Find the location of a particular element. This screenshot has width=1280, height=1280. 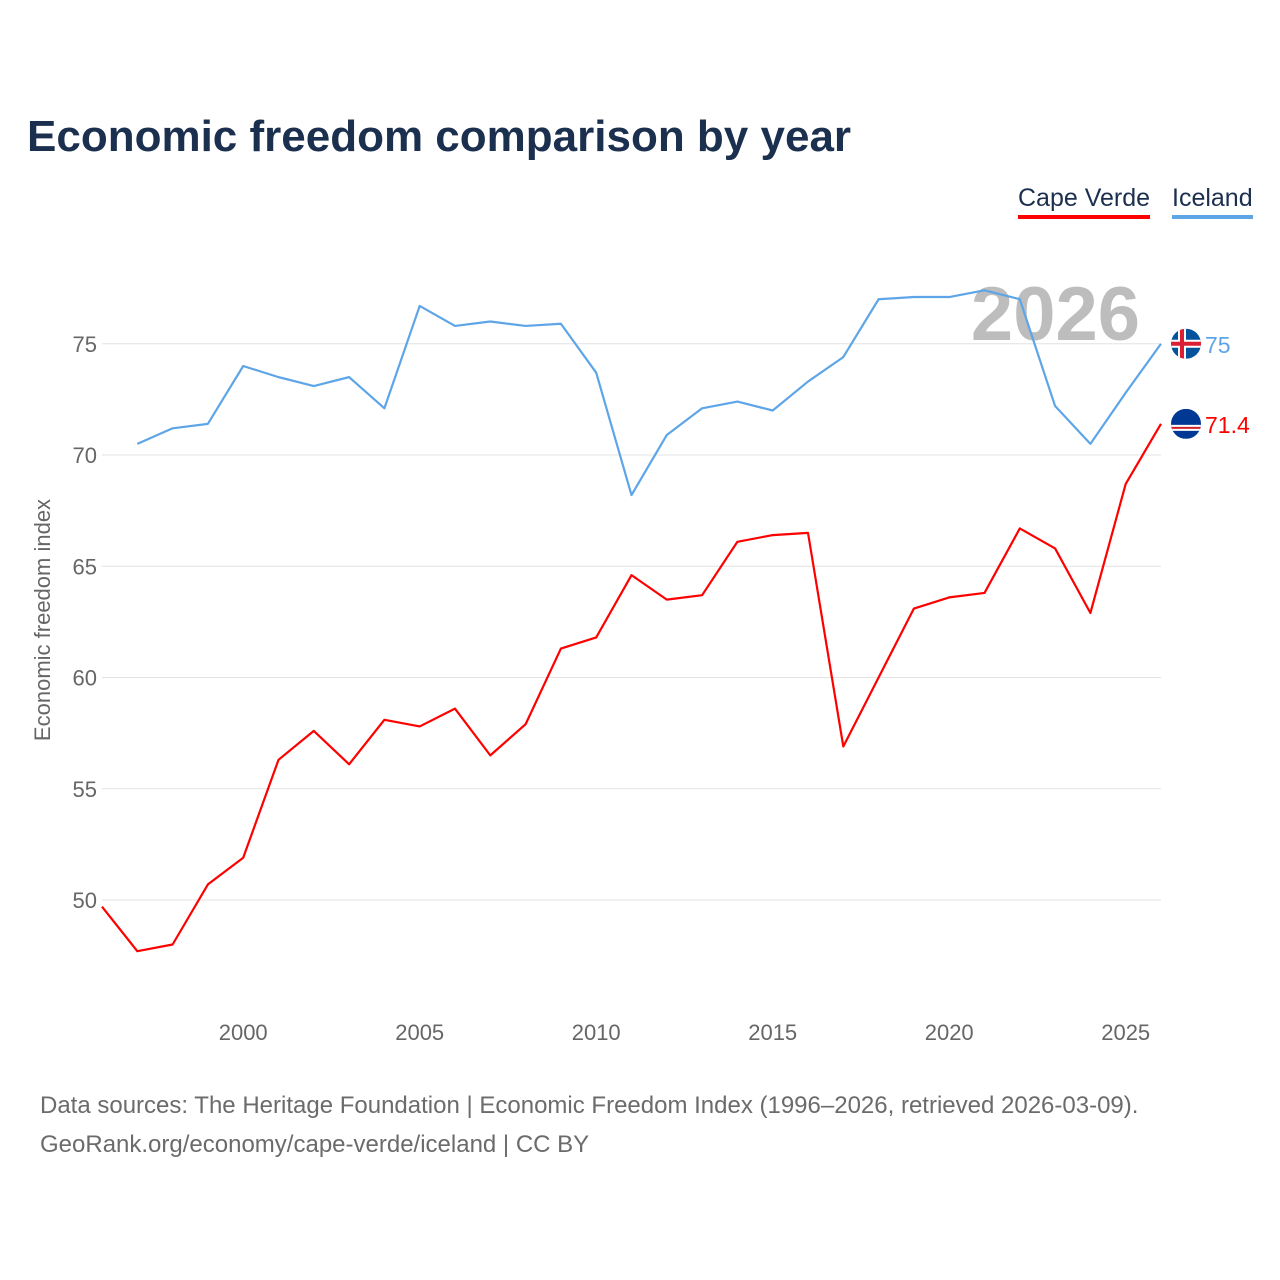

y-tick-label: 55 is located at coordinates (85, 789).